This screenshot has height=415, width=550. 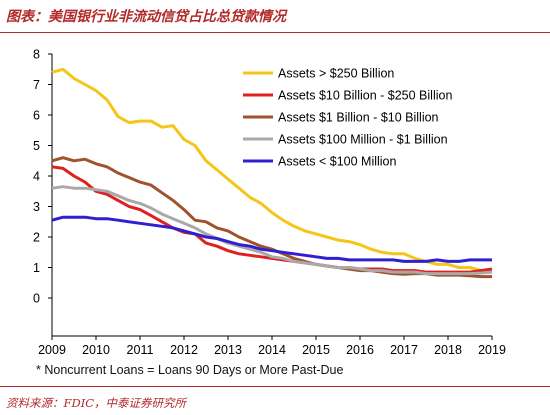 What do you see at coordinates (336, 74) in the screenshot?
I see `legend-label: Assets > $250 Billion` at bounding box center [336, 74].